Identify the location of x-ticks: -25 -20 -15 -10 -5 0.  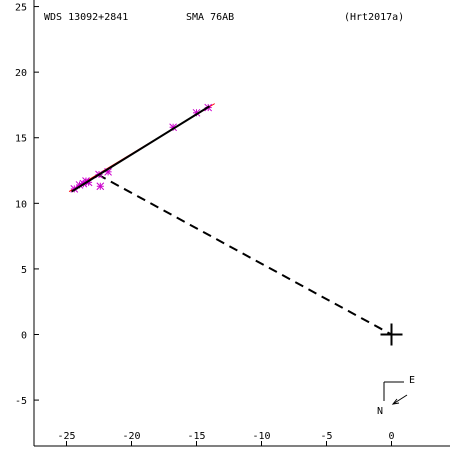
(226, 438).